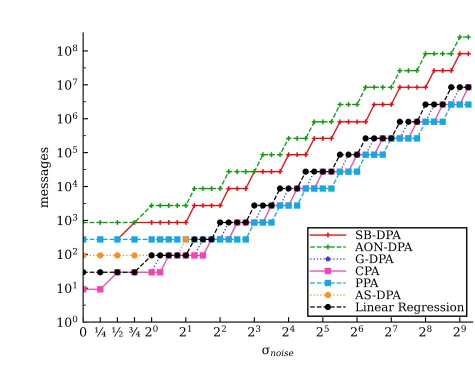  What do you see at coordinates (378, 295) in the screenshot?
I see `legend-label: AS-DPA` at bounding box center [378, 295].